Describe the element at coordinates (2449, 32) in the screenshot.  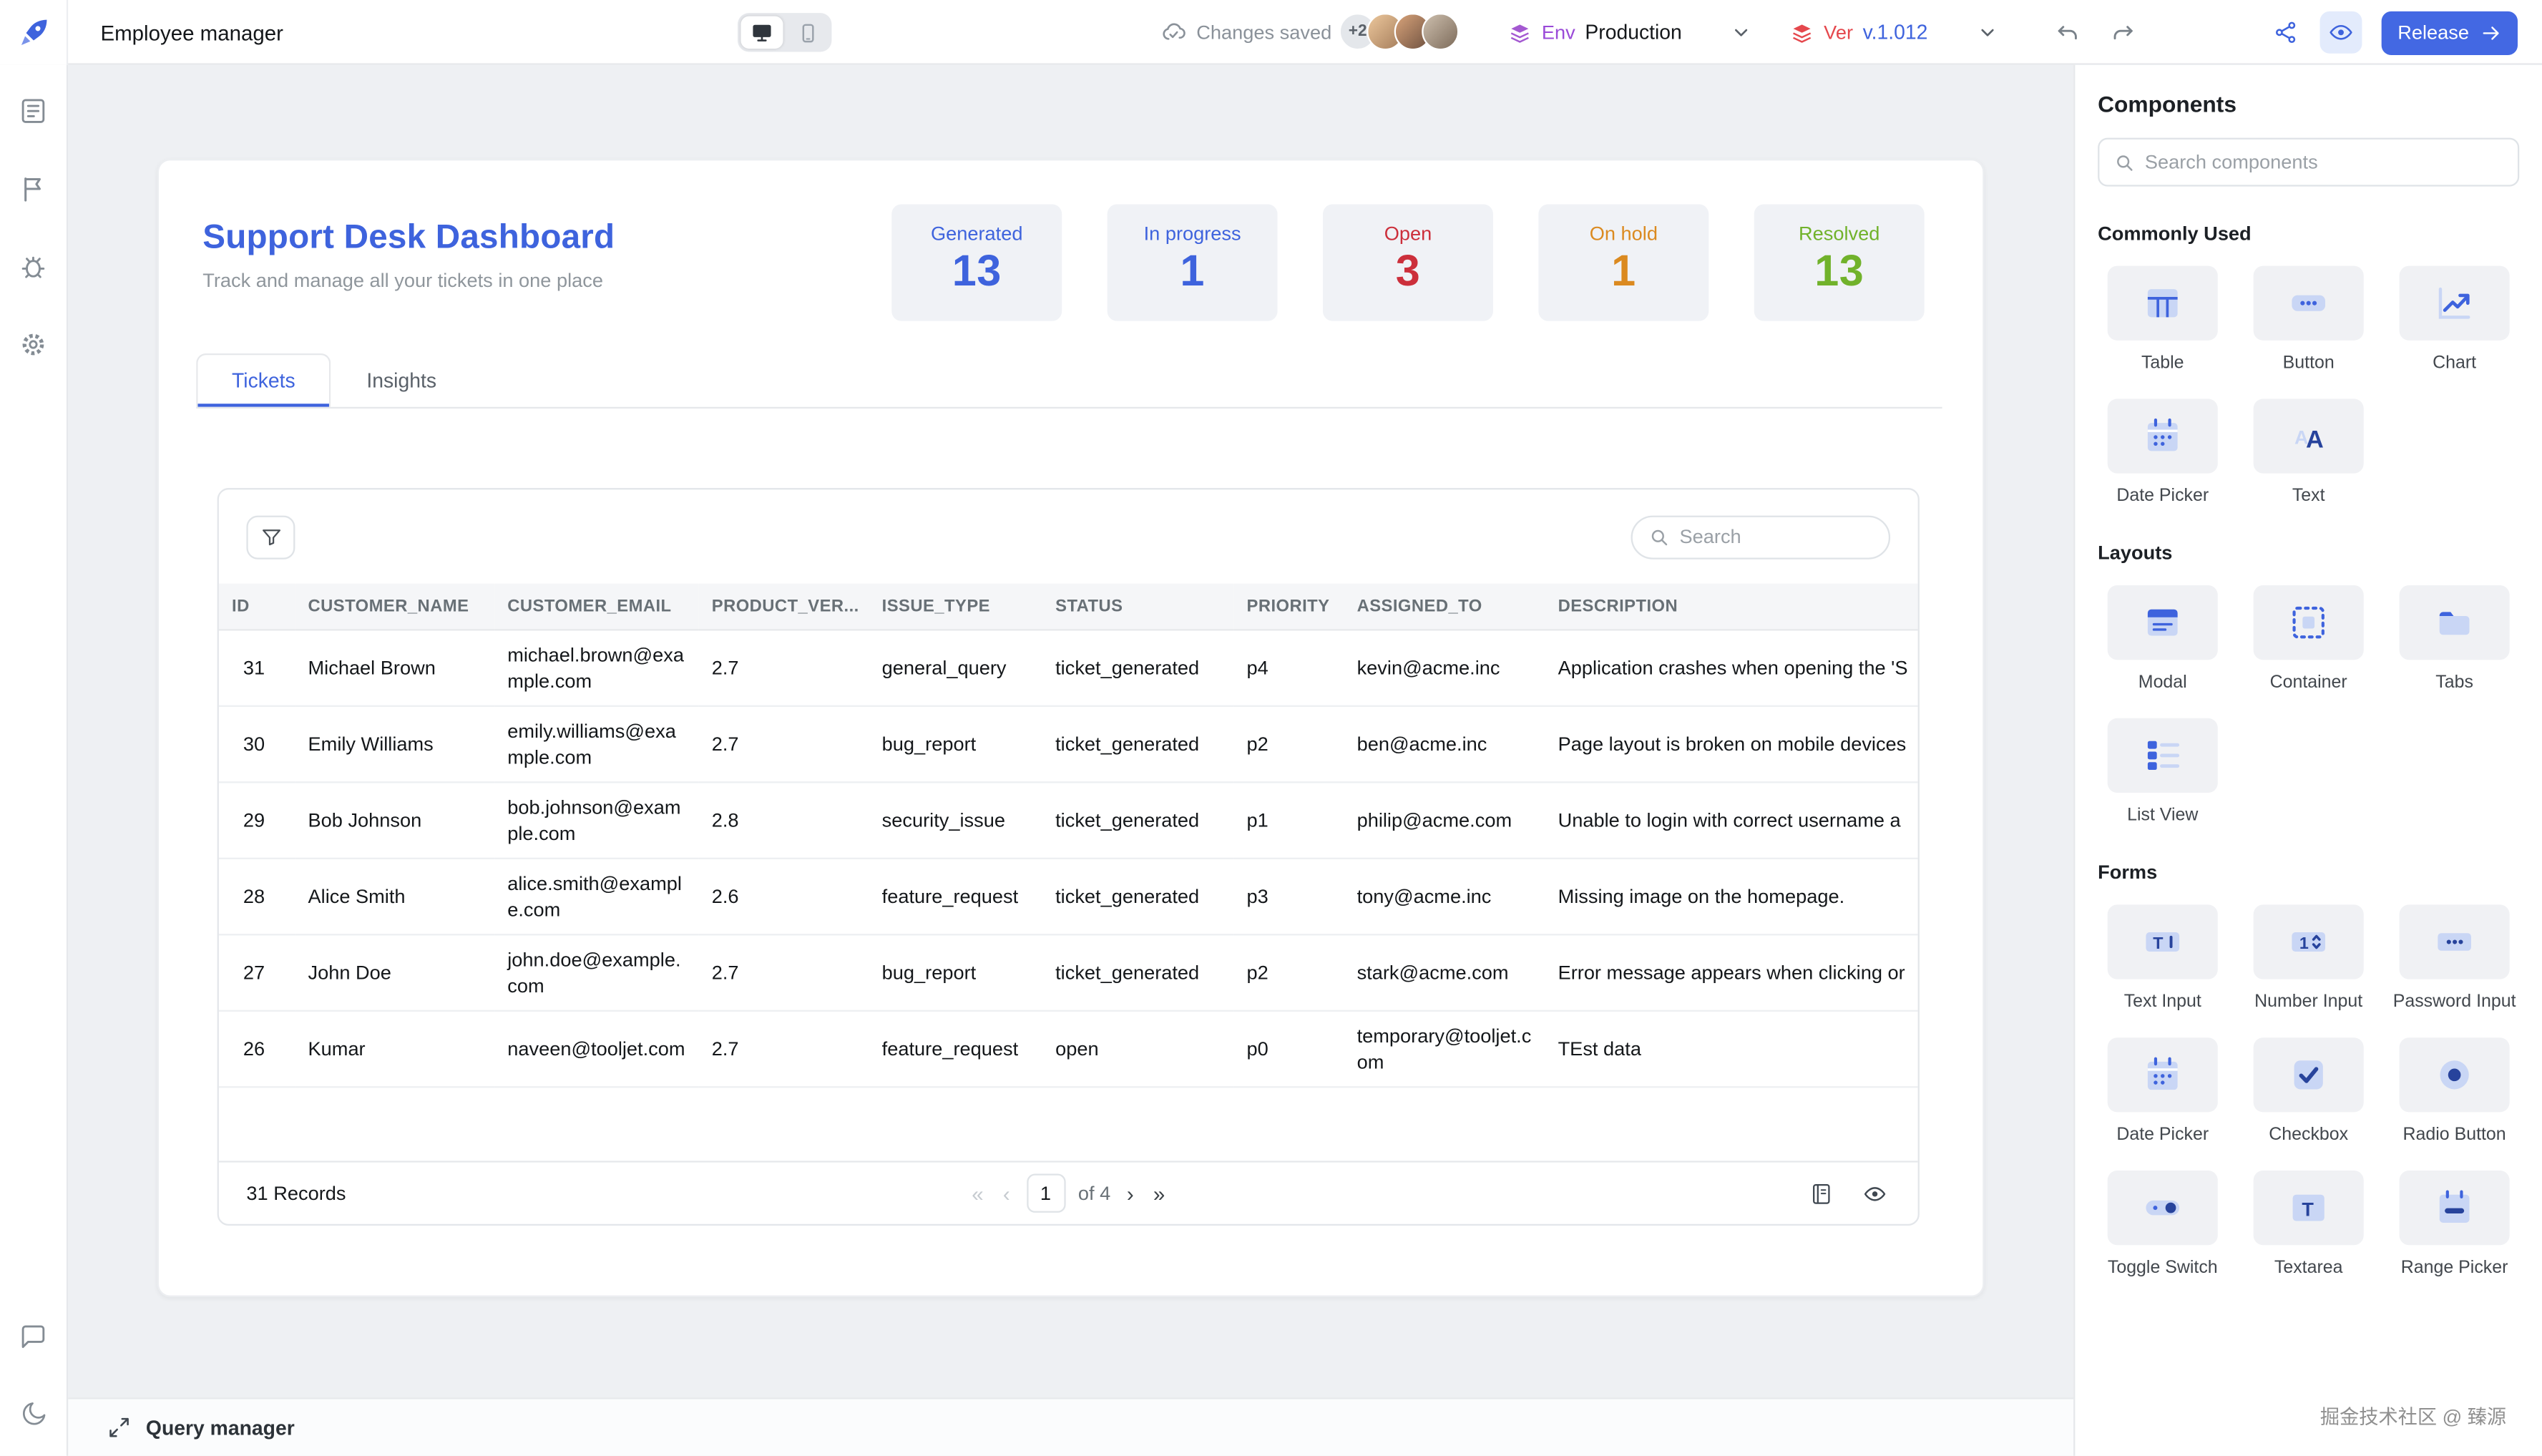
I see `release-button: Release` at that location.